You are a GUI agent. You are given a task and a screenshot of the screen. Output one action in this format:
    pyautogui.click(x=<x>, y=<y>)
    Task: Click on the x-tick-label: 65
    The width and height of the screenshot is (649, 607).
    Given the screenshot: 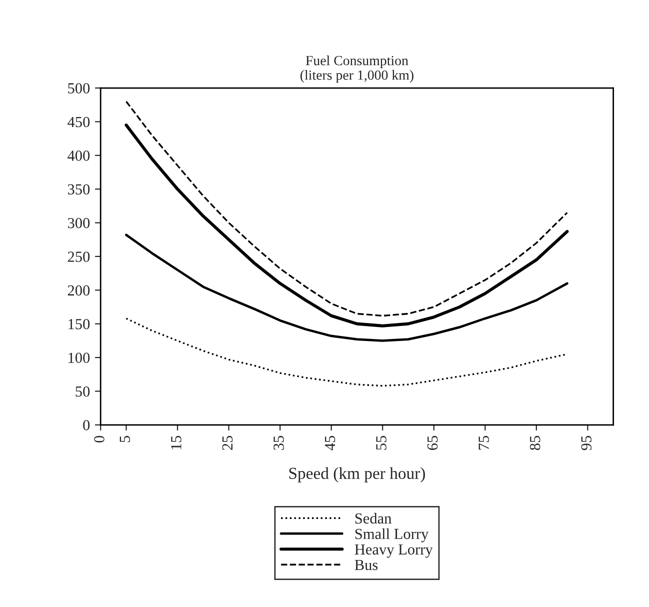 What is the action you would take?
    pyautogui.click(x=432, y=443)
    